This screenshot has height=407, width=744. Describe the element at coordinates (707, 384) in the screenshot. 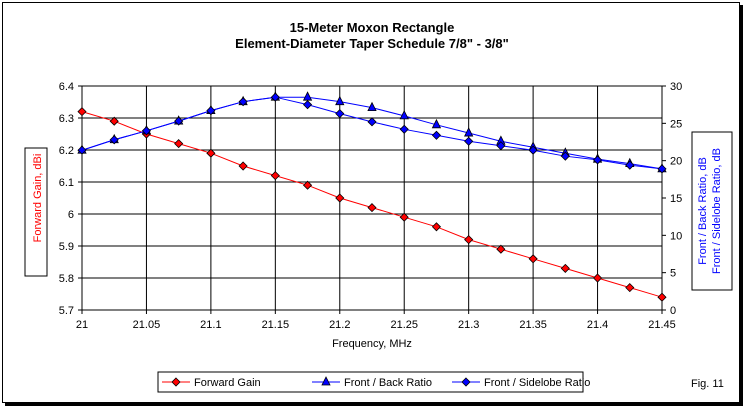

I see `figure-annotation: Fig. 11` at that location.